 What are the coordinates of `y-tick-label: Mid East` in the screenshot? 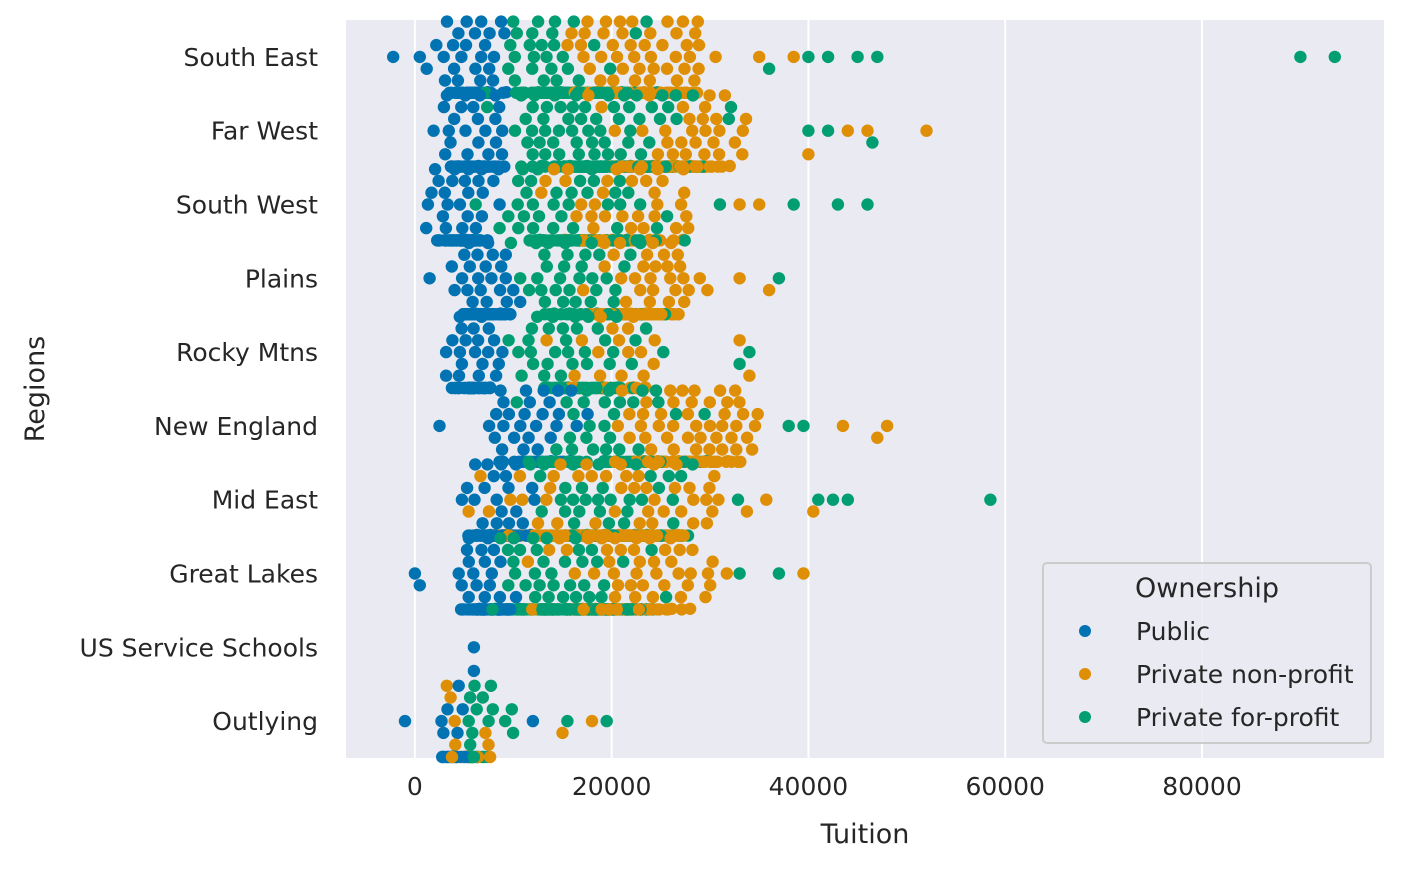 It's located at (265, 500).